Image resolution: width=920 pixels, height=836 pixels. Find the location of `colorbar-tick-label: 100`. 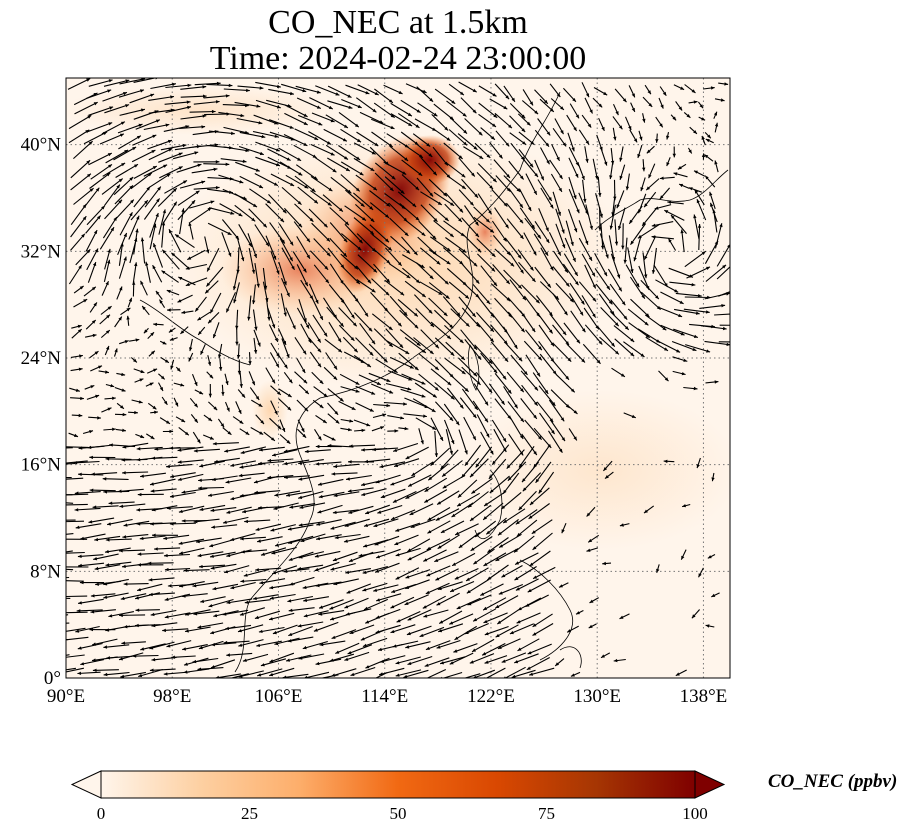

colorbar-tick-label: 100 is located at coordinates (695, 813).